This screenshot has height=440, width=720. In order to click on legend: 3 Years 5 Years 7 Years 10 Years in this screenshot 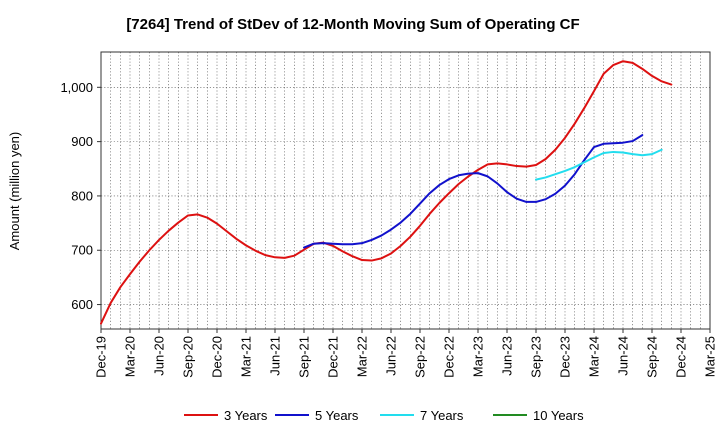, I will do `click(384, 415)`.